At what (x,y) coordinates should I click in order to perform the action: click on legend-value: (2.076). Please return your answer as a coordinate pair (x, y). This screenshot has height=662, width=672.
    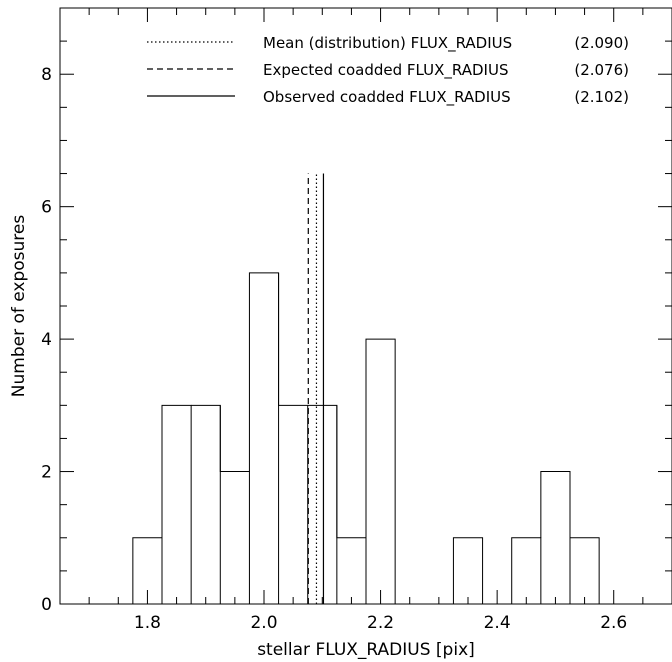
    Looking at the image, I should click on (601, 70).